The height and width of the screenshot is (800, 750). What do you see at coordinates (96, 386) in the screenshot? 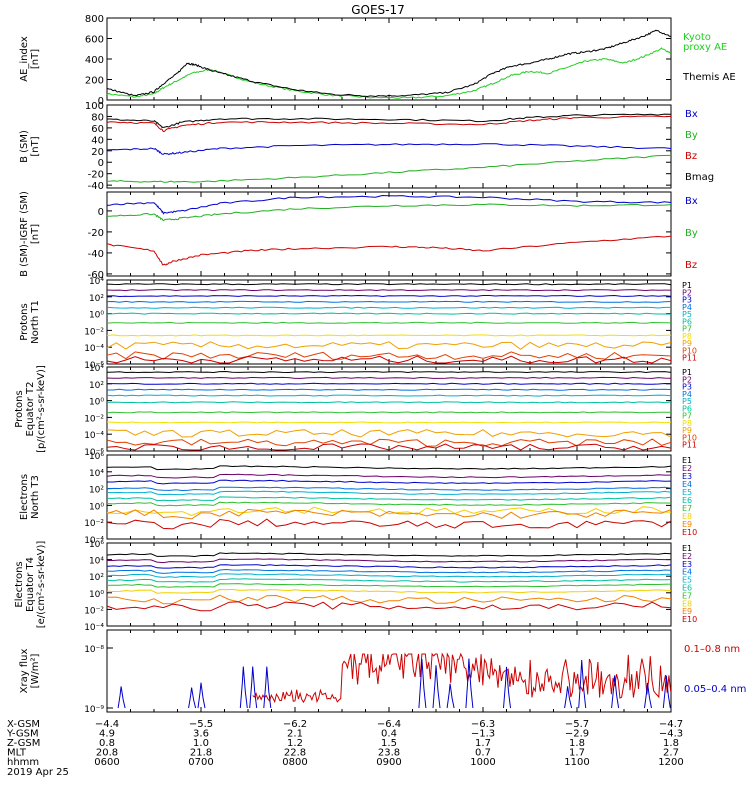
I see `y-tick-label: 10²` at bounding box center [96, 386].